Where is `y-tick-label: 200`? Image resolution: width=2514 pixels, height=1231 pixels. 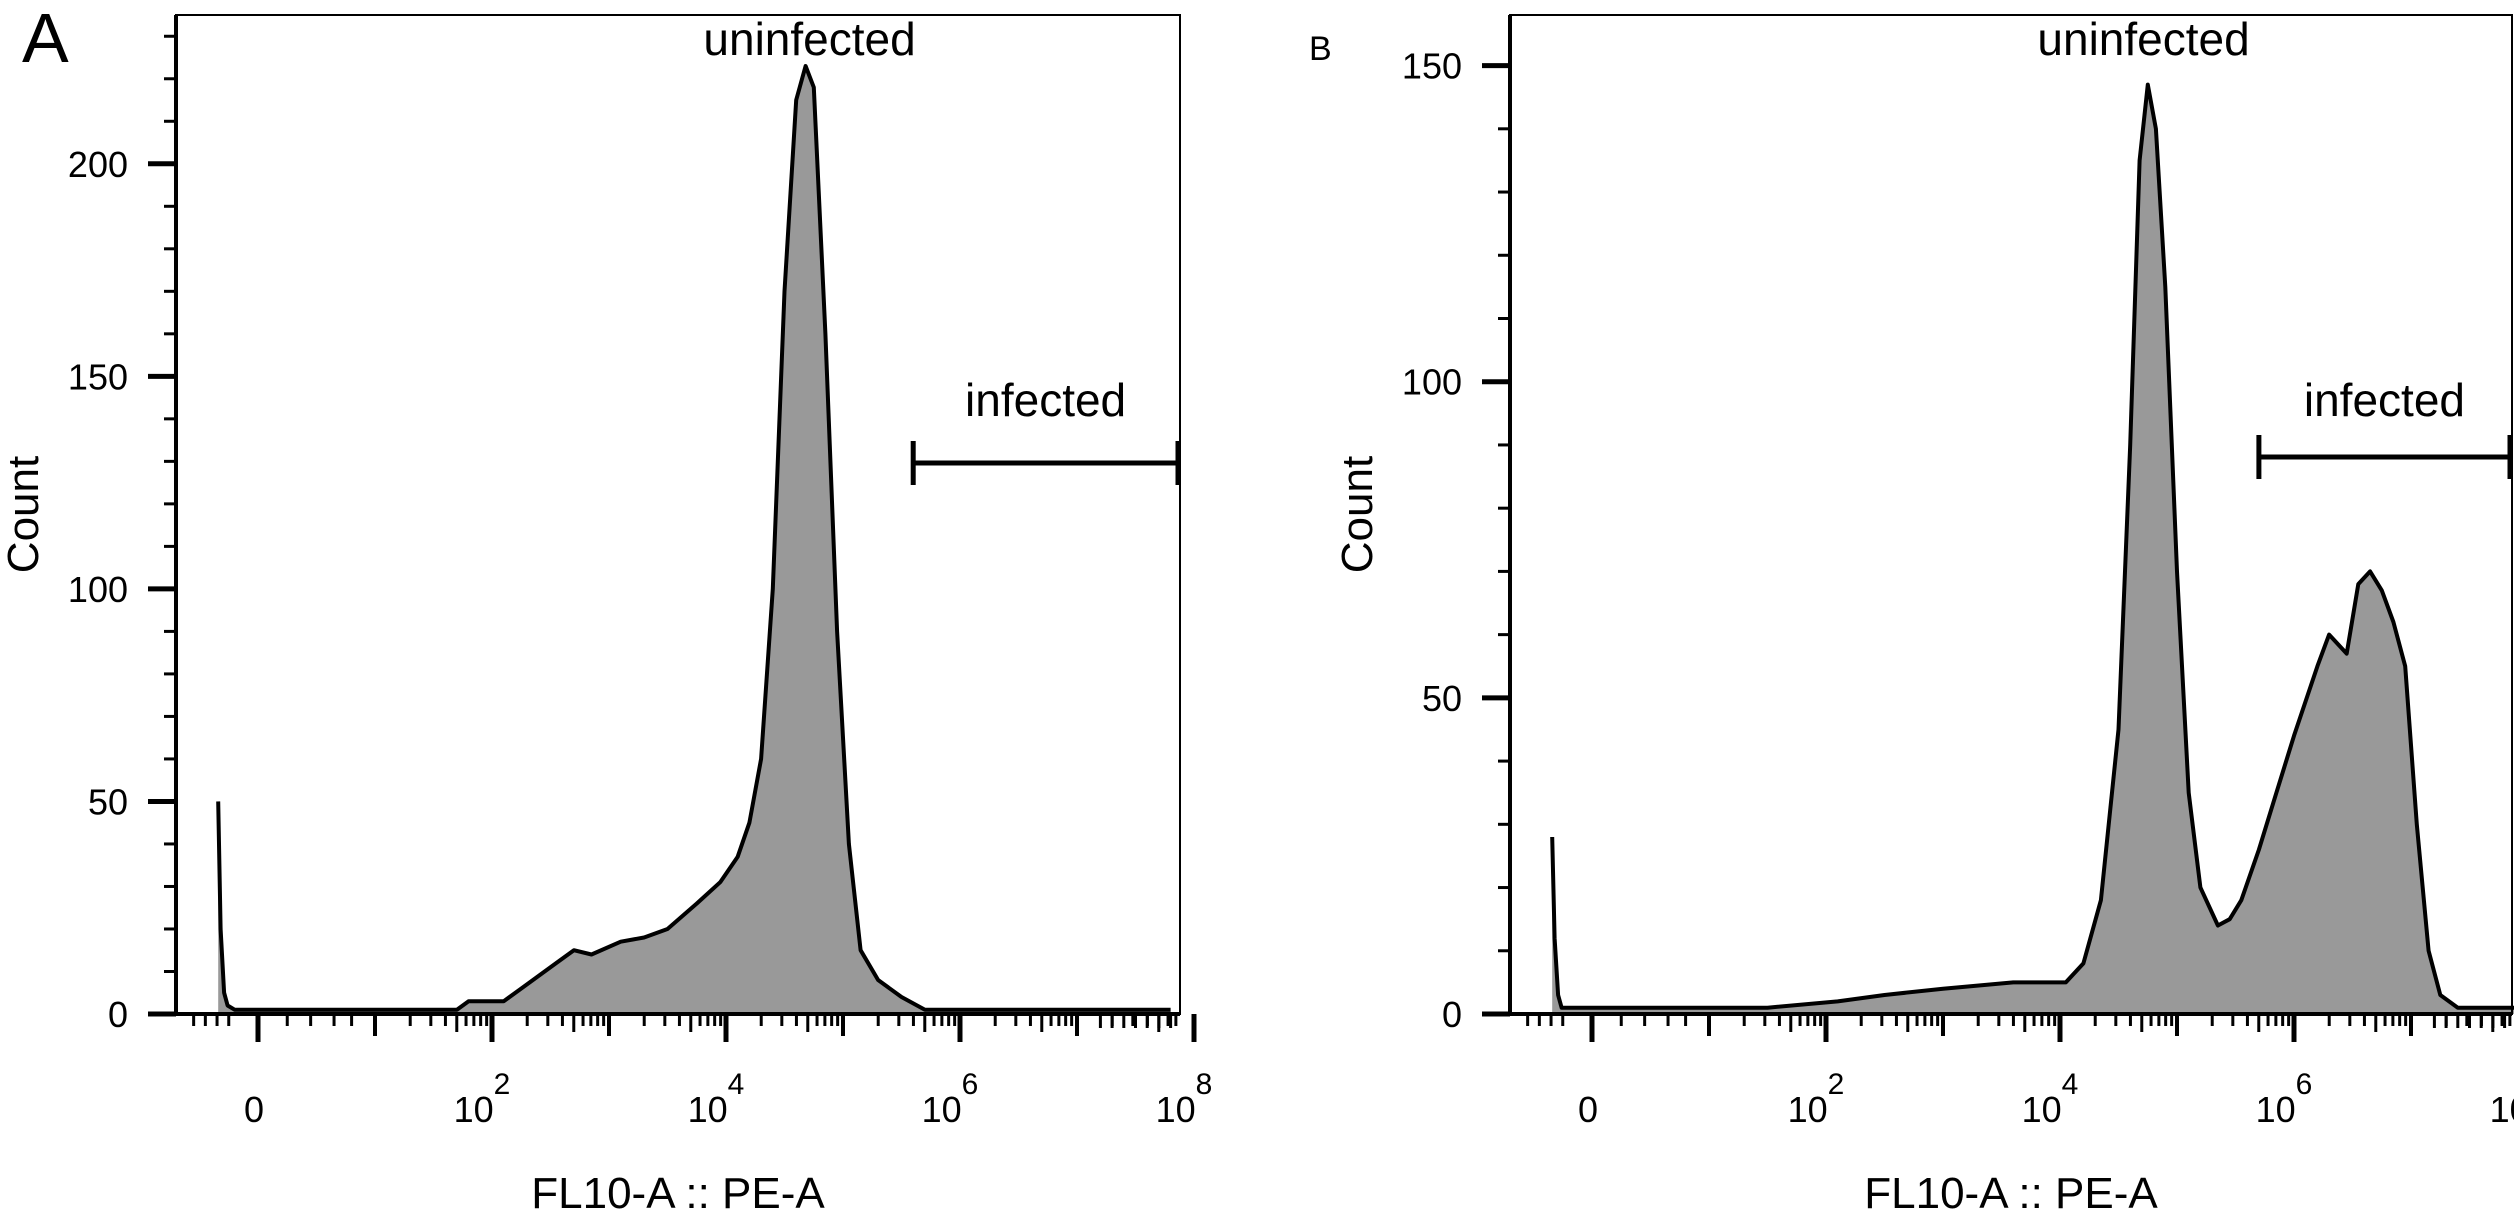
y-tick-label: 200 is located at coordinates (98, 164).